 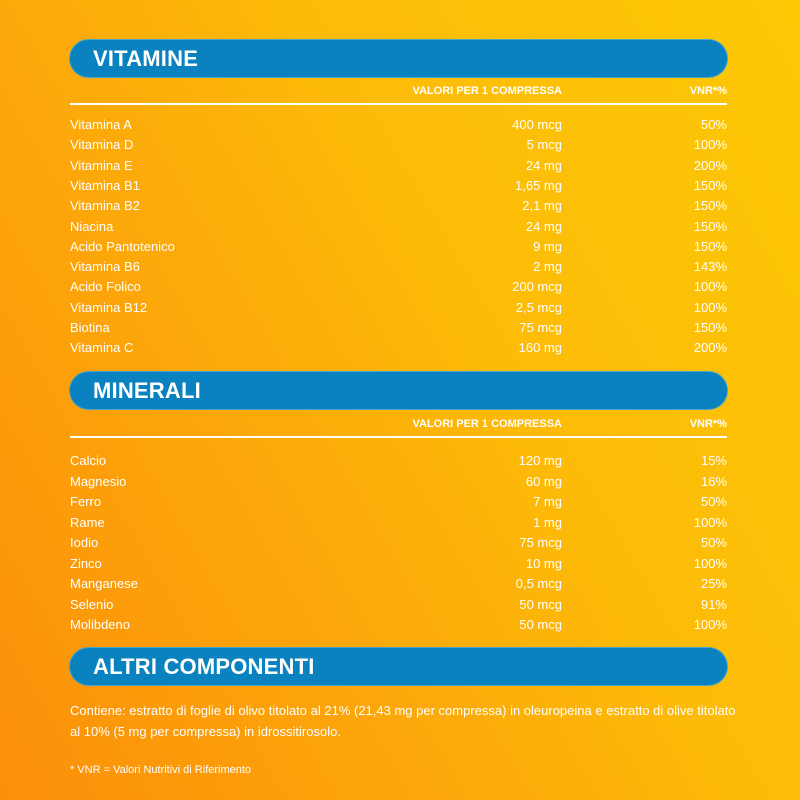 What do you see at coordinates (710, 267) in the screenshot?
I see `nutrient-vnr: 143%` at bounding box center [710, 267].